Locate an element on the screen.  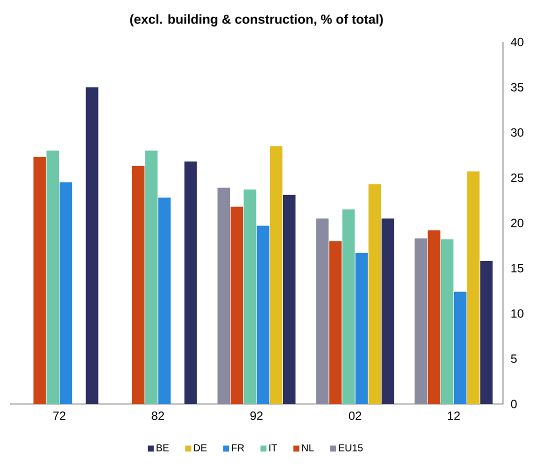
y-tick-label: 35 is located at coordinates (517, 87).